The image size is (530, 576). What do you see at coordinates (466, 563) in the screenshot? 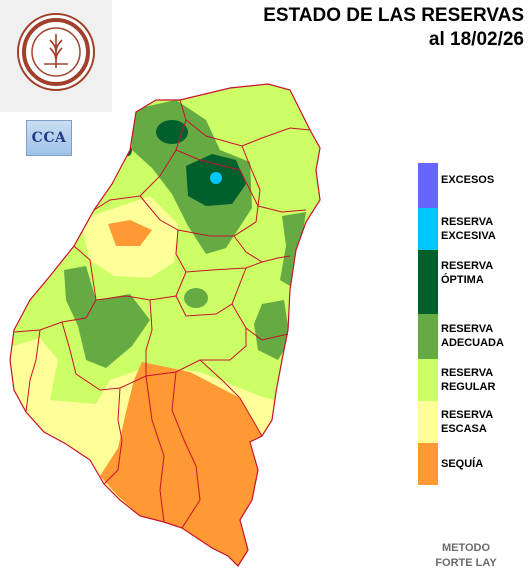
I see `method-line-2: FORTE LAY` at bounding box center [466, 563].